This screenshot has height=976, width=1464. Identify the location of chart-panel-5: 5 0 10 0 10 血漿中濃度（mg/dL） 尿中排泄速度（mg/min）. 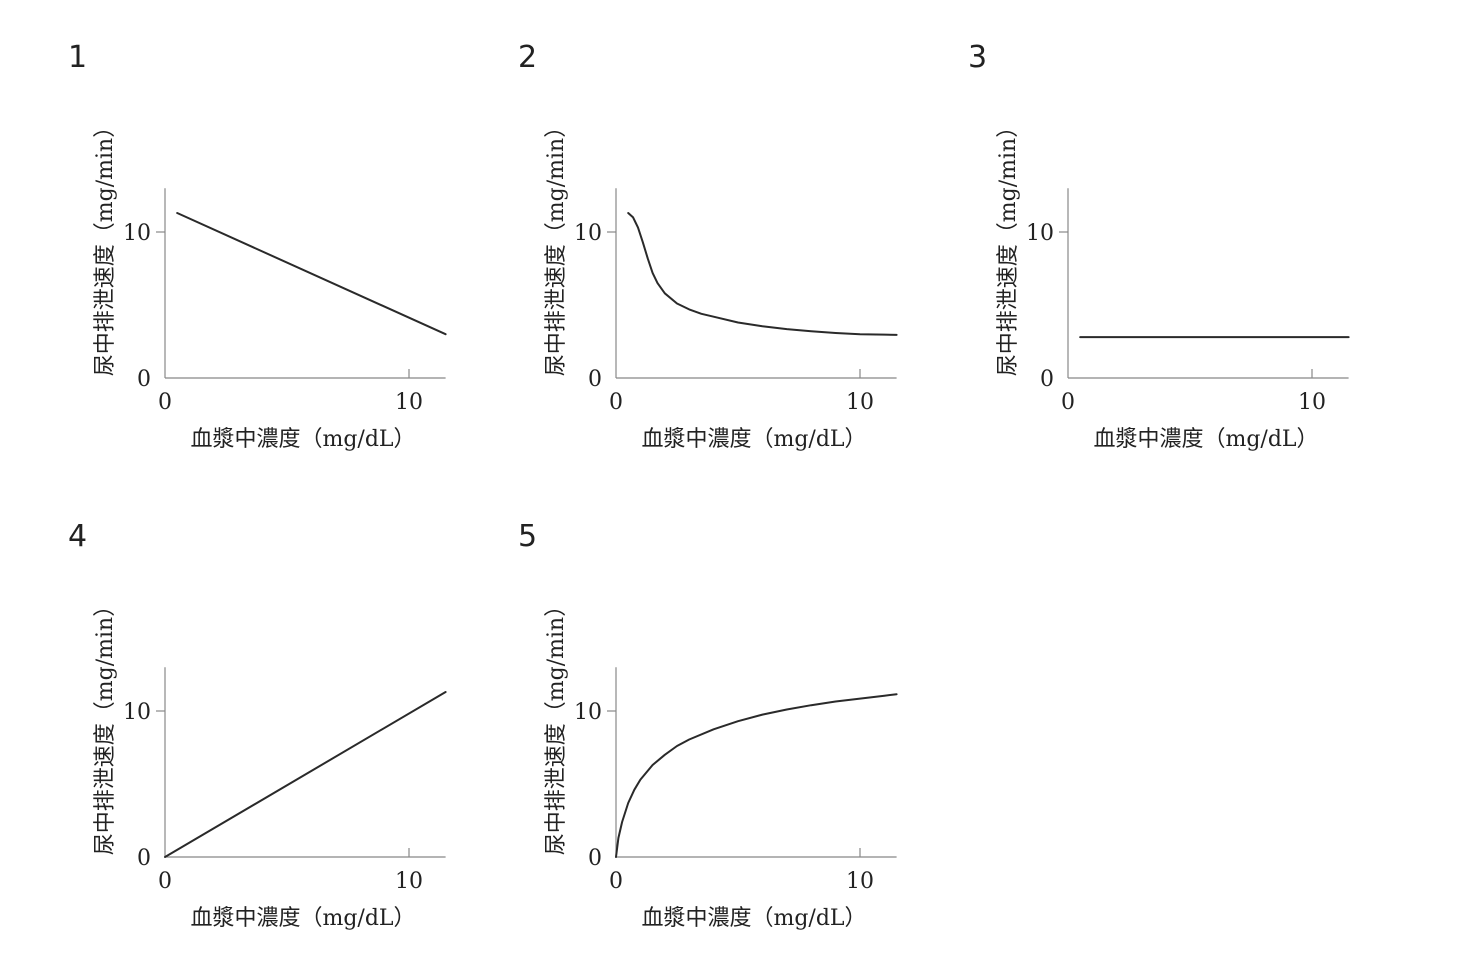
(708, 725).